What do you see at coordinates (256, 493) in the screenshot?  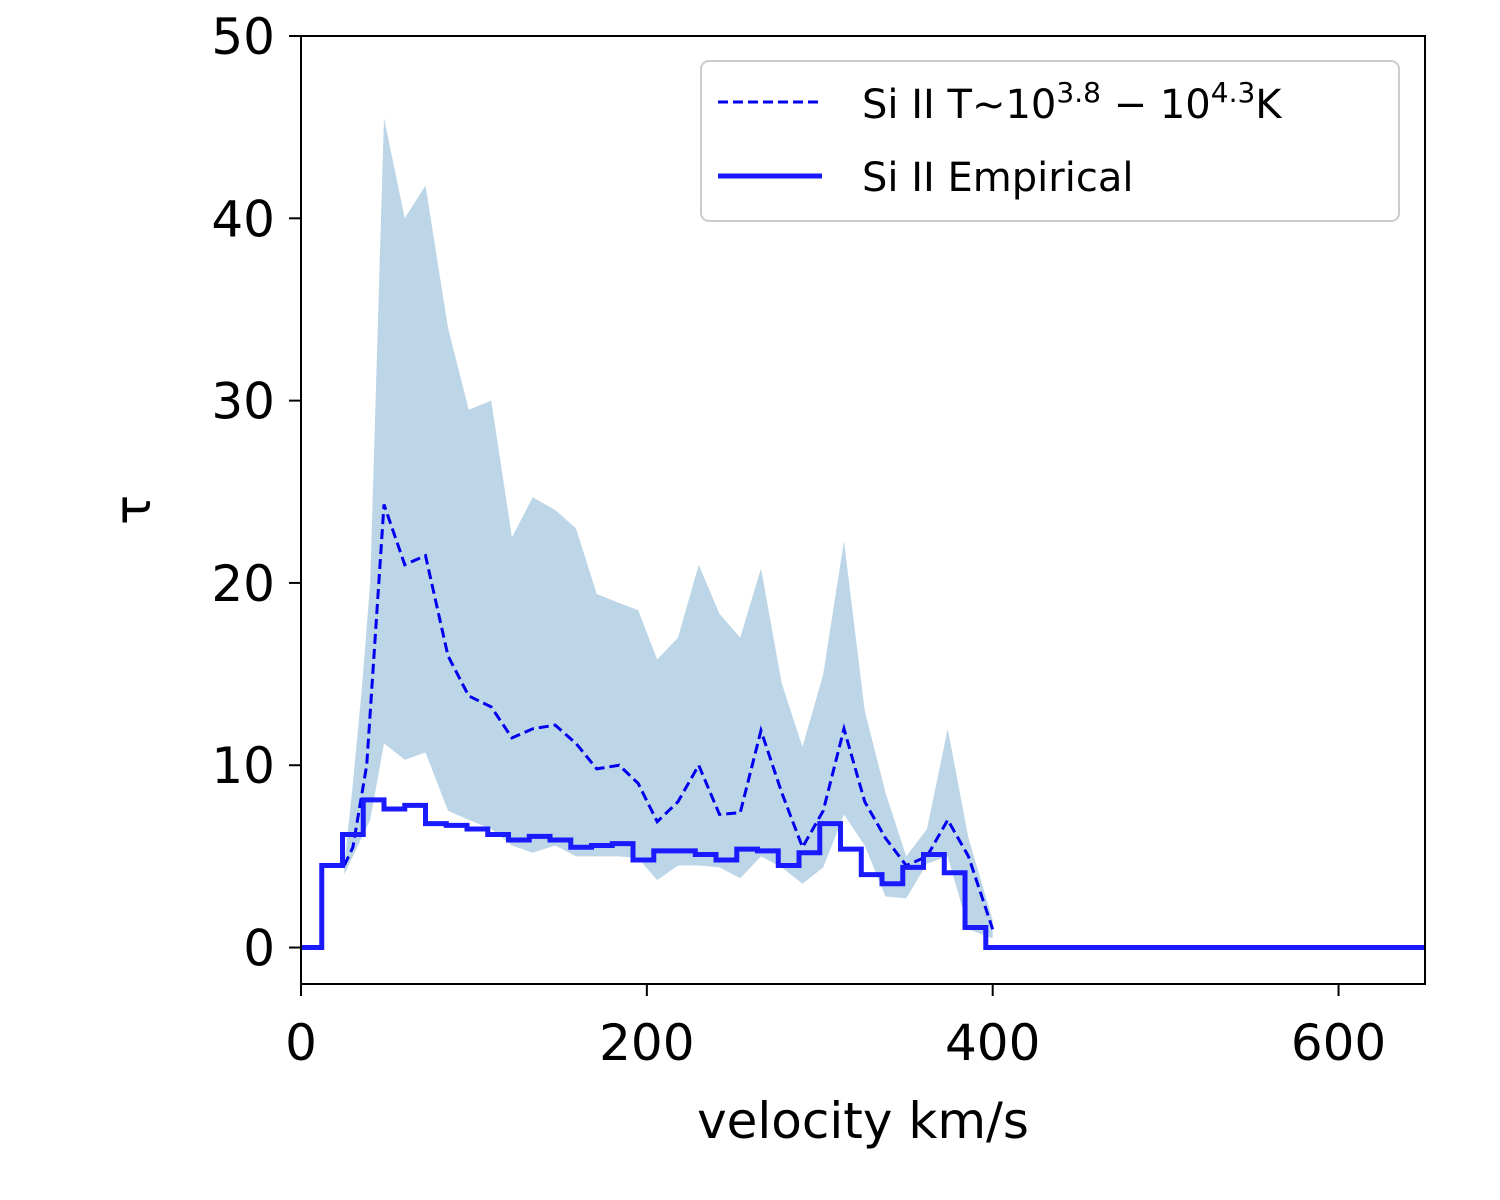 I see `y-axis: 0 10 20 30 40 50` at bounding box center [256, 493].